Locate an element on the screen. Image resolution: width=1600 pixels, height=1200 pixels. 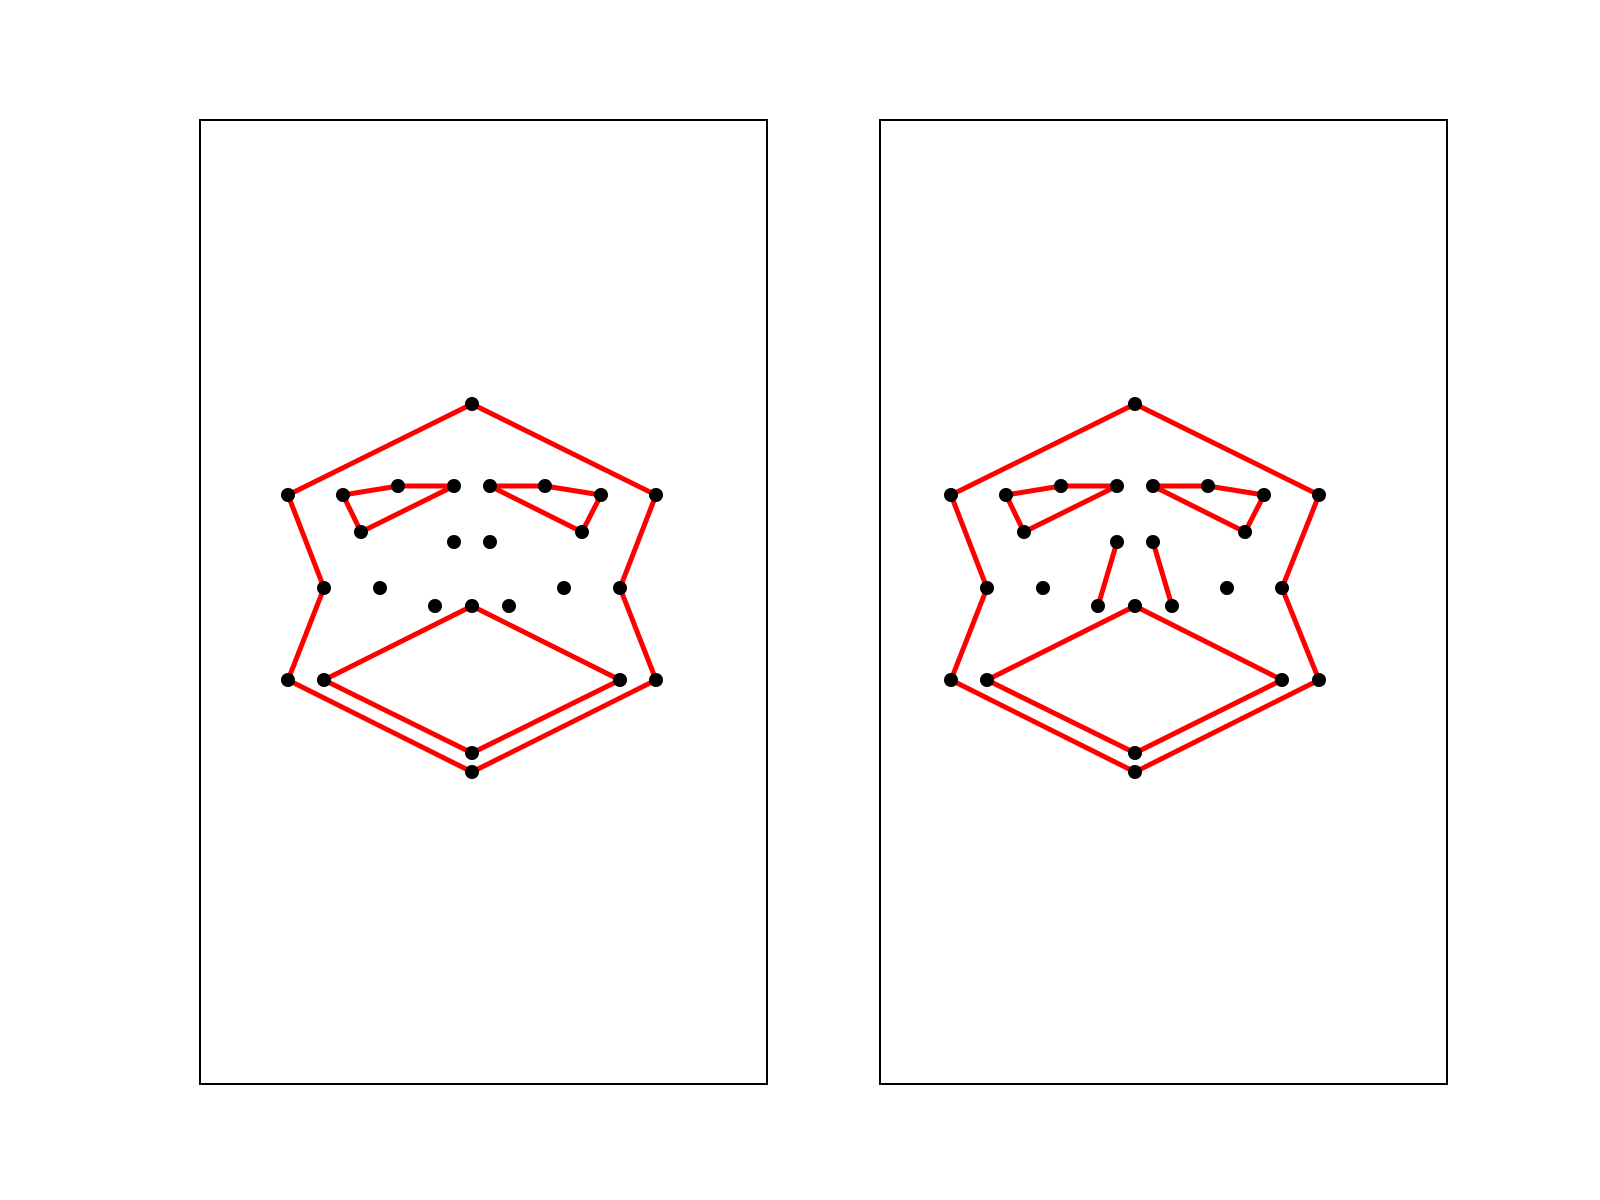
edge-c2-m3 is located at coordinates (1162, 574).